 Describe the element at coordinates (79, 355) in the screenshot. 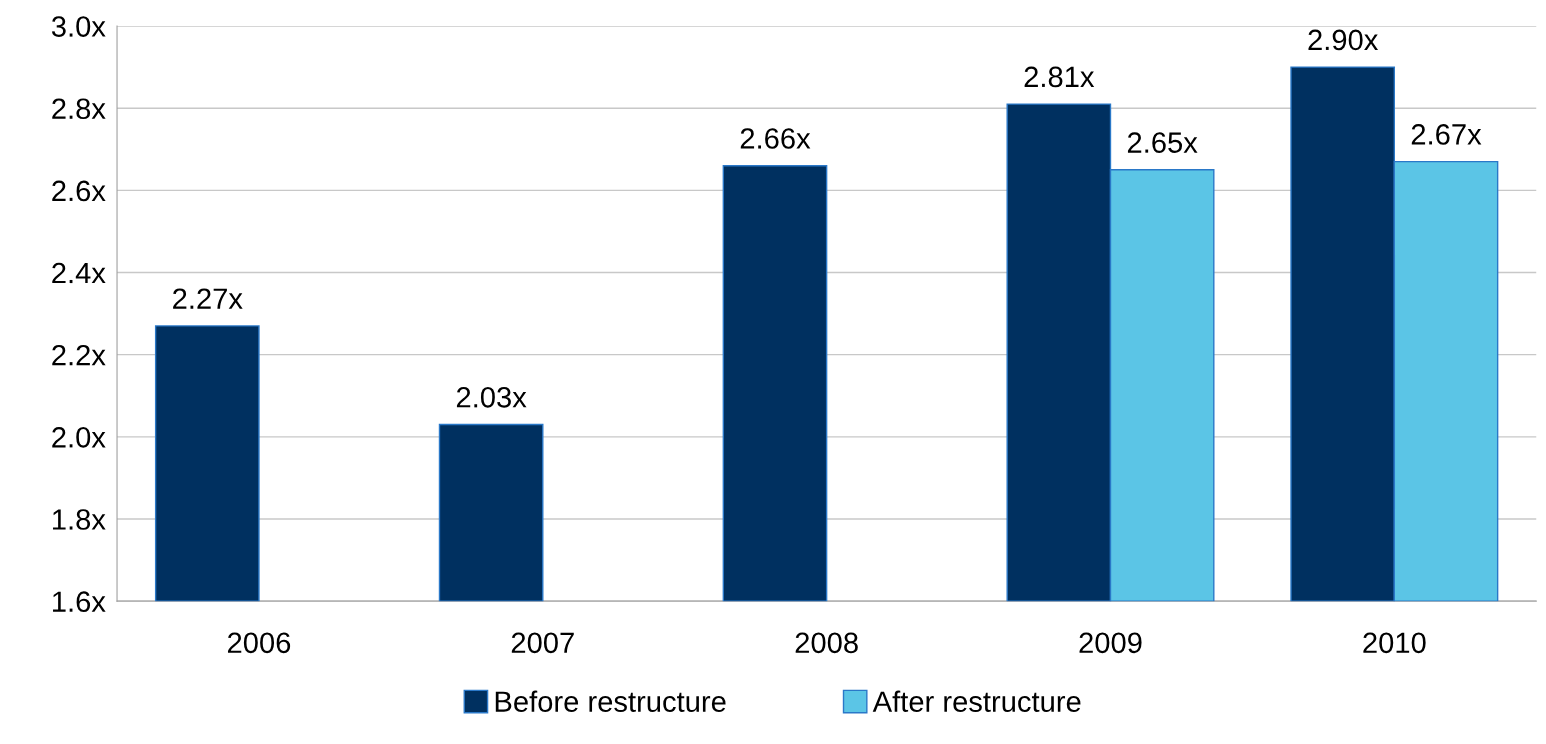

I see `y-tick-label: 2.2x` at that location.